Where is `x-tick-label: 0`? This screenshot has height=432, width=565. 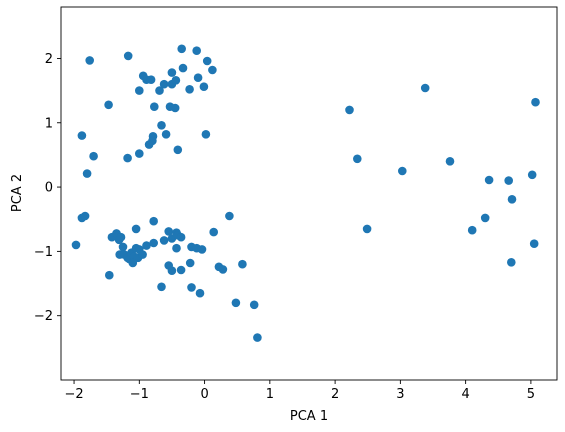
x-tick-label: 0 is located at coordinates (204, 394).